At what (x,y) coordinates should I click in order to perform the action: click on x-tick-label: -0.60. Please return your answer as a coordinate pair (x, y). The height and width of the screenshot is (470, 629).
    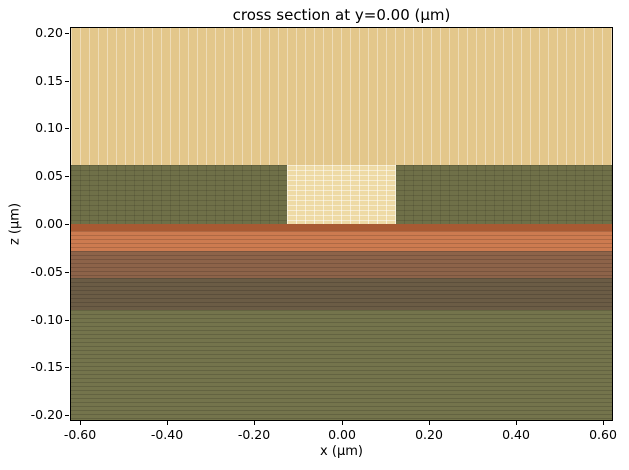
    Looking at the image, I should click on (80, 434).